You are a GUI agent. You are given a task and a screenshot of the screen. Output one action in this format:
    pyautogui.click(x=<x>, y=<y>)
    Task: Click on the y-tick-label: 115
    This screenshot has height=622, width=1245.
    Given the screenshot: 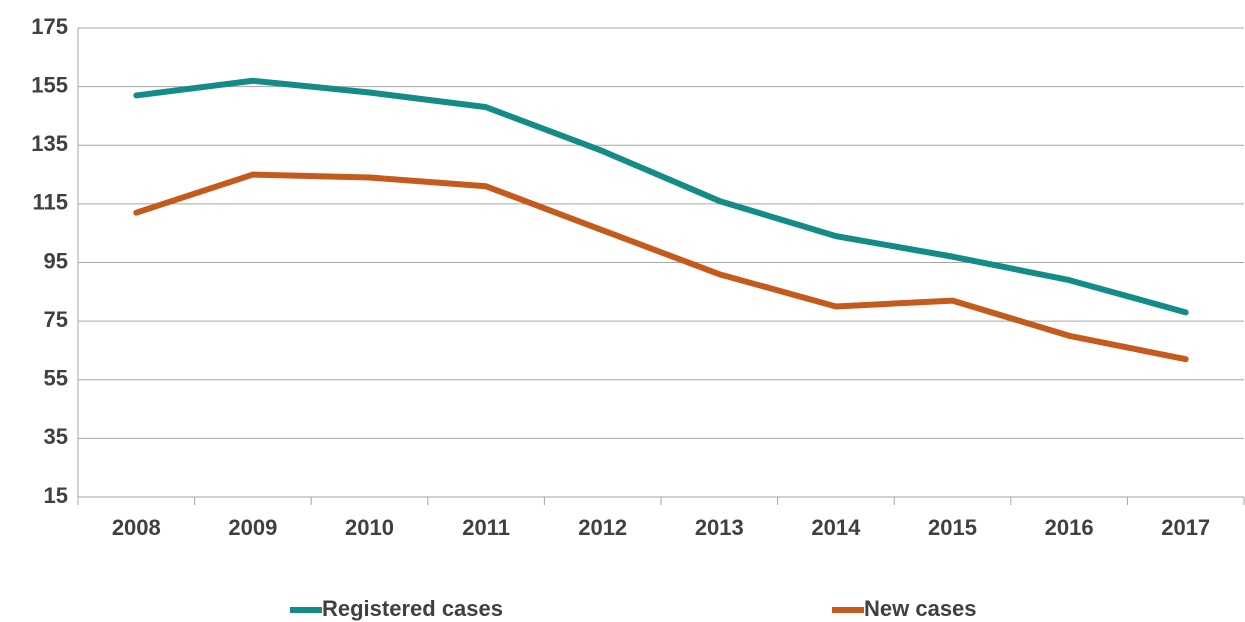 What is the action you would take?
    pyautogui.click(x=51, y=202)
    